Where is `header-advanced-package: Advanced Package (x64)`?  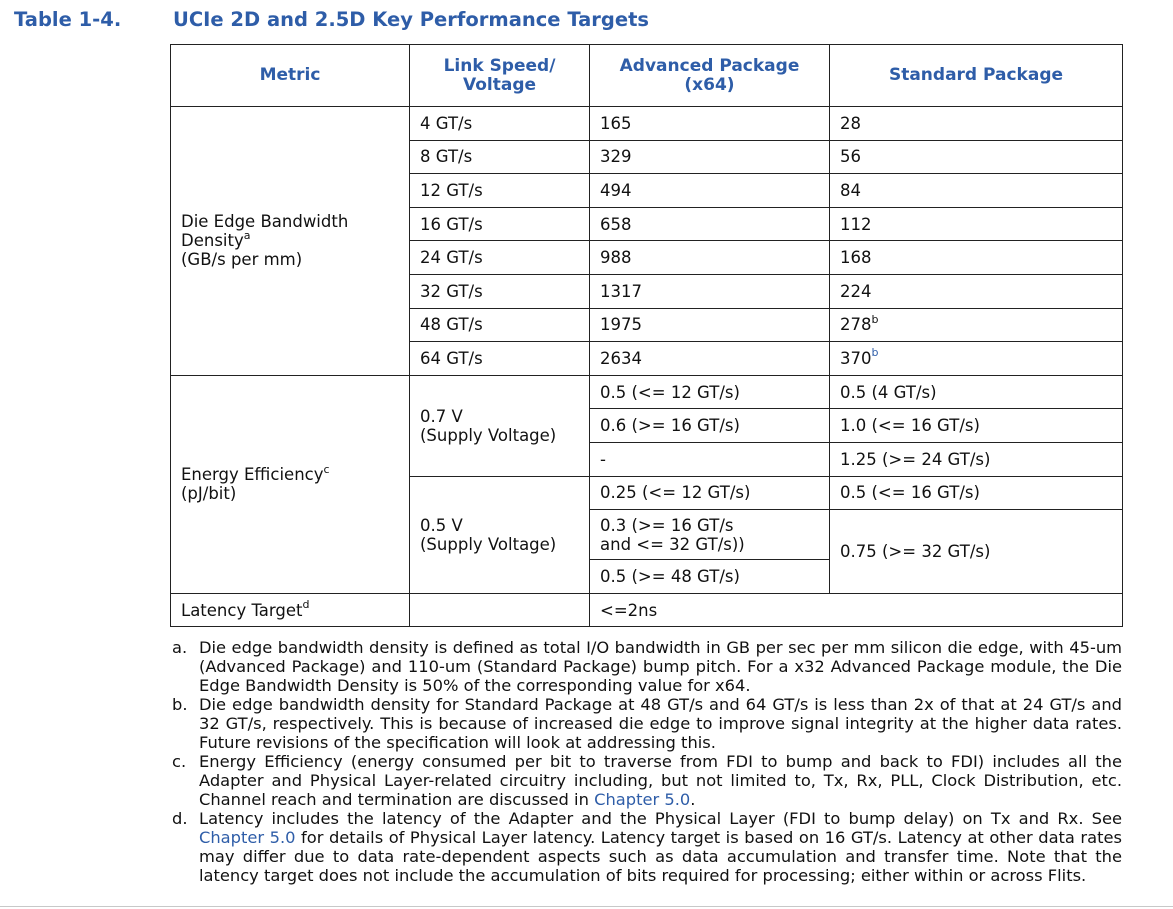 header-advanced-package: Advanced Package (x64) is located at coordinates (709, 75).